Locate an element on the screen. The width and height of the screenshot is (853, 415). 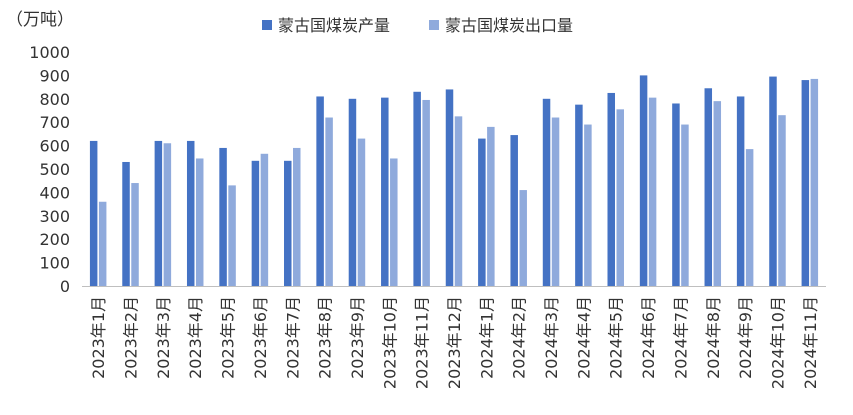
y-tick-label: 700 is located at coordinates (54, 122).